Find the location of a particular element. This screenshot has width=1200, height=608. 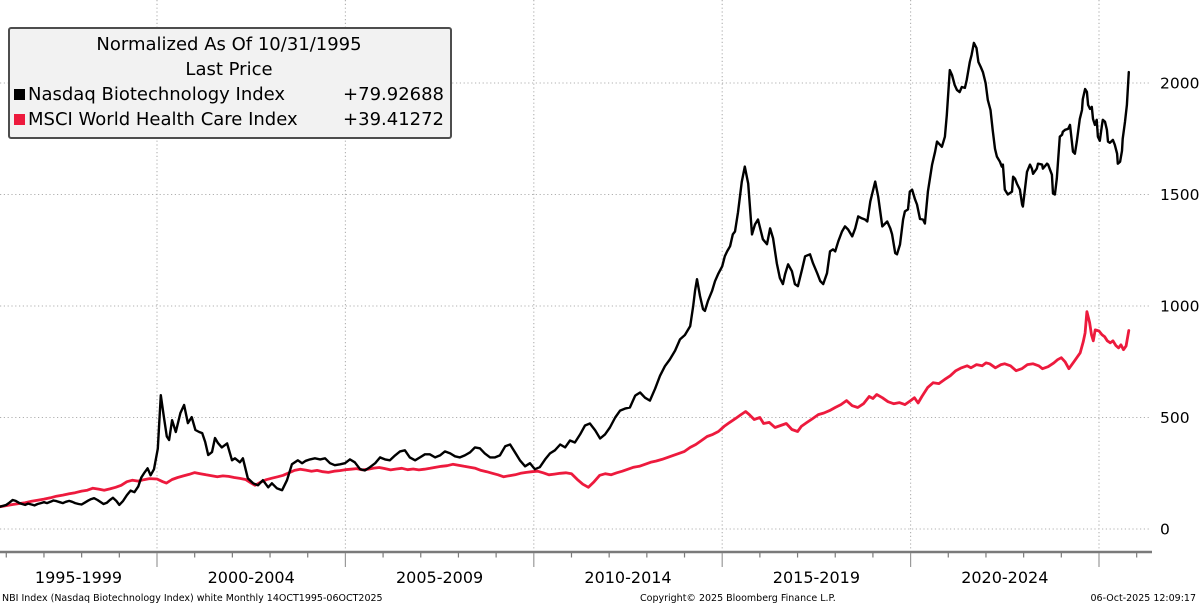

x-category-label-2015-2019: 2015-2019 is located at coordinates (816, 577).